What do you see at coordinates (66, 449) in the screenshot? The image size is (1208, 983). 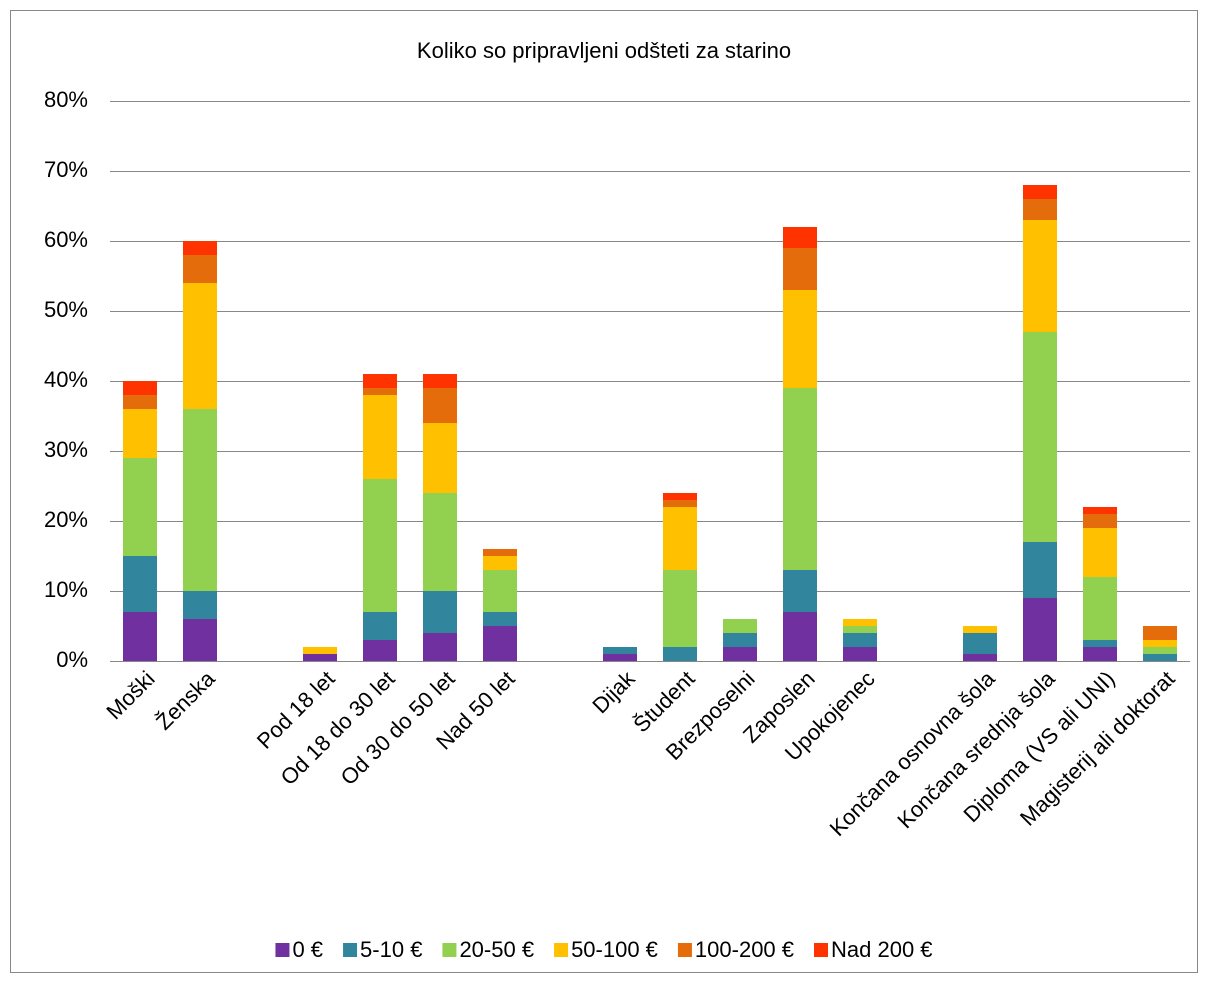 I see `y-tick-label: 30%` at bounding box center [66, 449].